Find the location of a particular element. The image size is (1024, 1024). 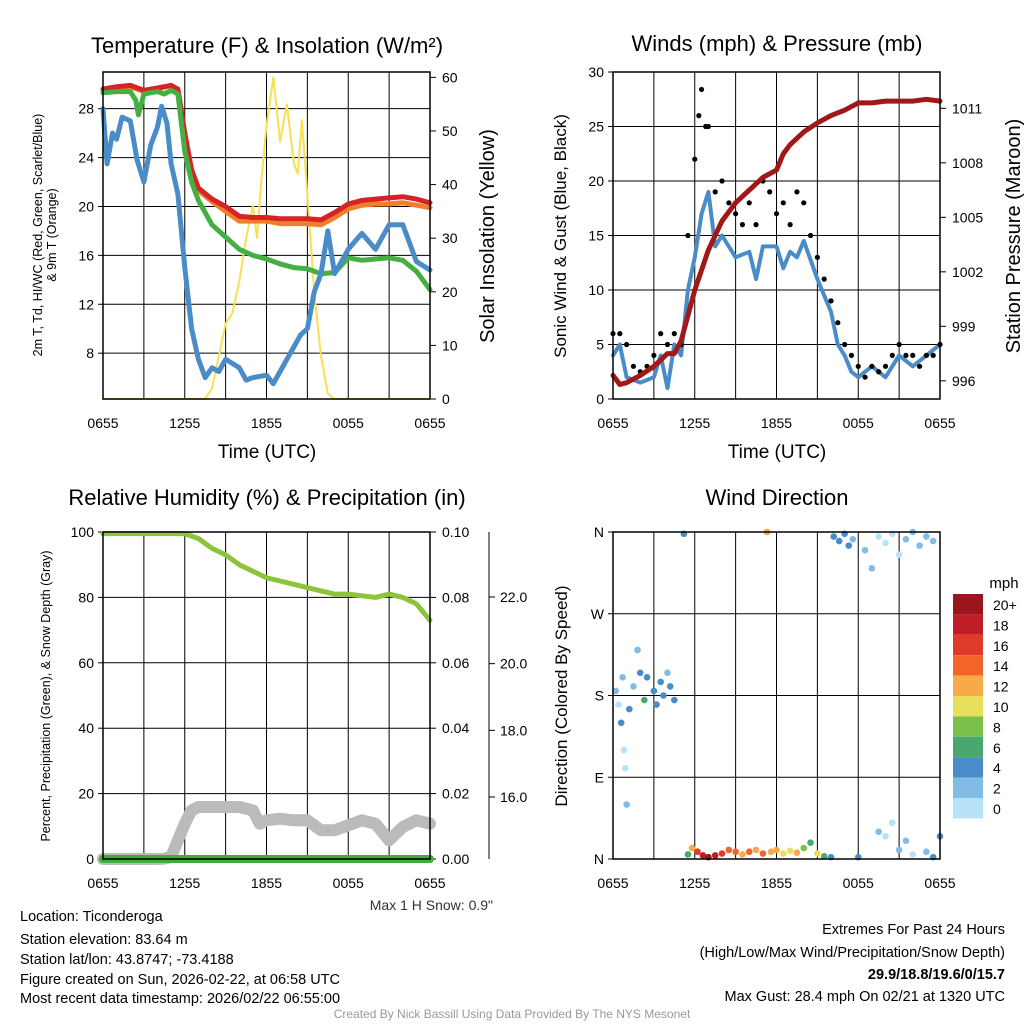

wind-direction-ylabel: Direction (Colored By Speed) is located at coordinates (561, 695).